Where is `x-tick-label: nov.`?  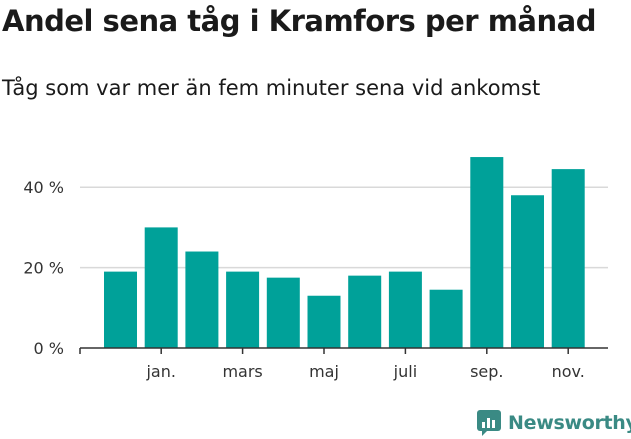 x-tick-label: nov. is located at coordinates (568, 371).